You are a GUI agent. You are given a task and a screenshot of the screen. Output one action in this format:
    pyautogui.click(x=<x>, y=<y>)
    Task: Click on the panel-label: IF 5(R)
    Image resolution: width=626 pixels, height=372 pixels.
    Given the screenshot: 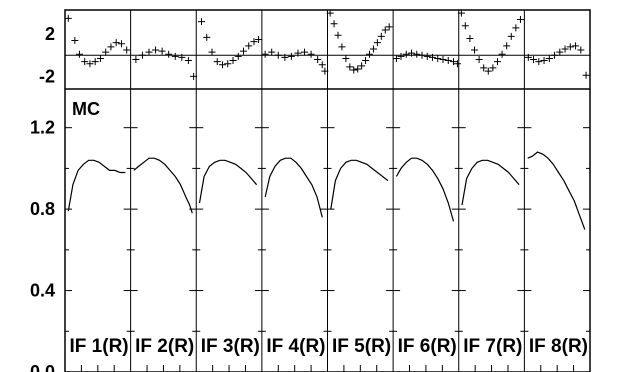 What is the action you would take?
    pyautogui.click(x=361, y=346)
    